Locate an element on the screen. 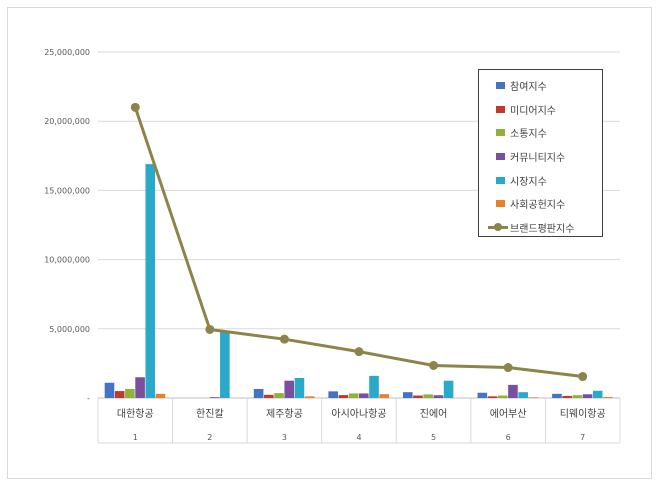 The width and height of the screenshot is (660, 490). x-category-index: 2 is located at coordinates (209, 437).